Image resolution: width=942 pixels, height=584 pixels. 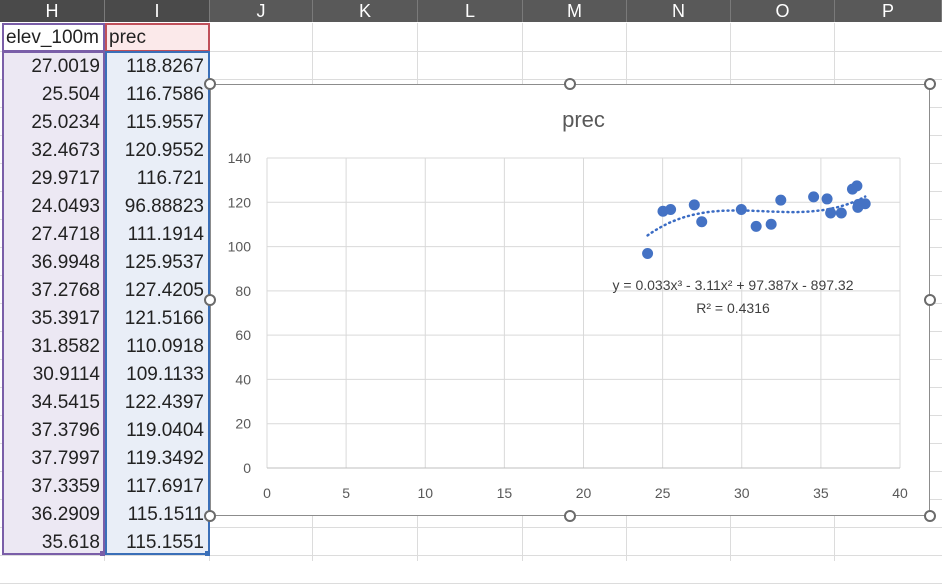 I want to click on cell-H4: 25.0234, so click(x=65, y=122).